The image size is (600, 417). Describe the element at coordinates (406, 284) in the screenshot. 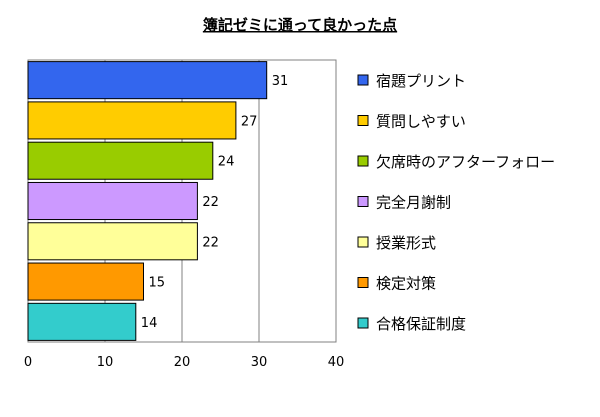

I see `legend-label: 検定対策` at that location.